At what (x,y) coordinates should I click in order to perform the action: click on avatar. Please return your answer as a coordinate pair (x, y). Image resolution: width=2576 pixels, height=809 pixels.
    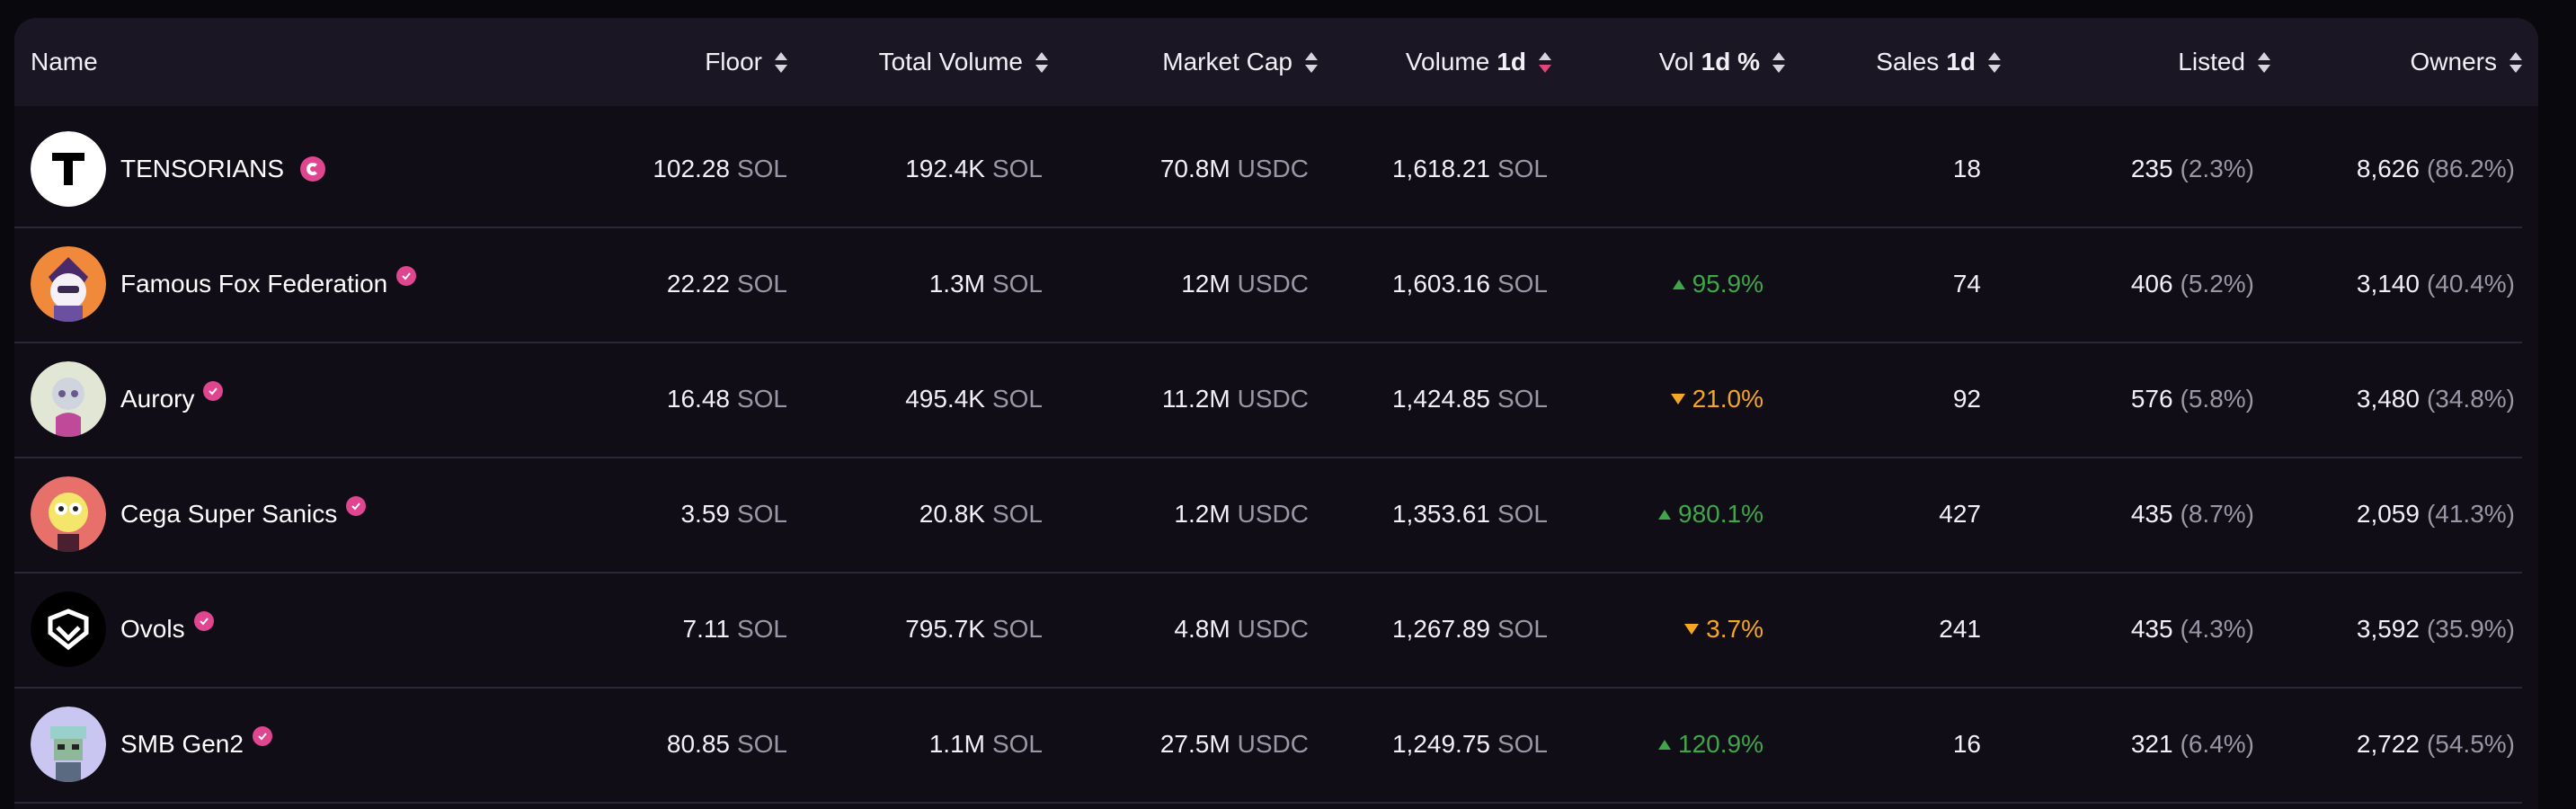
    Looking at the image, I should click on (68, 514).